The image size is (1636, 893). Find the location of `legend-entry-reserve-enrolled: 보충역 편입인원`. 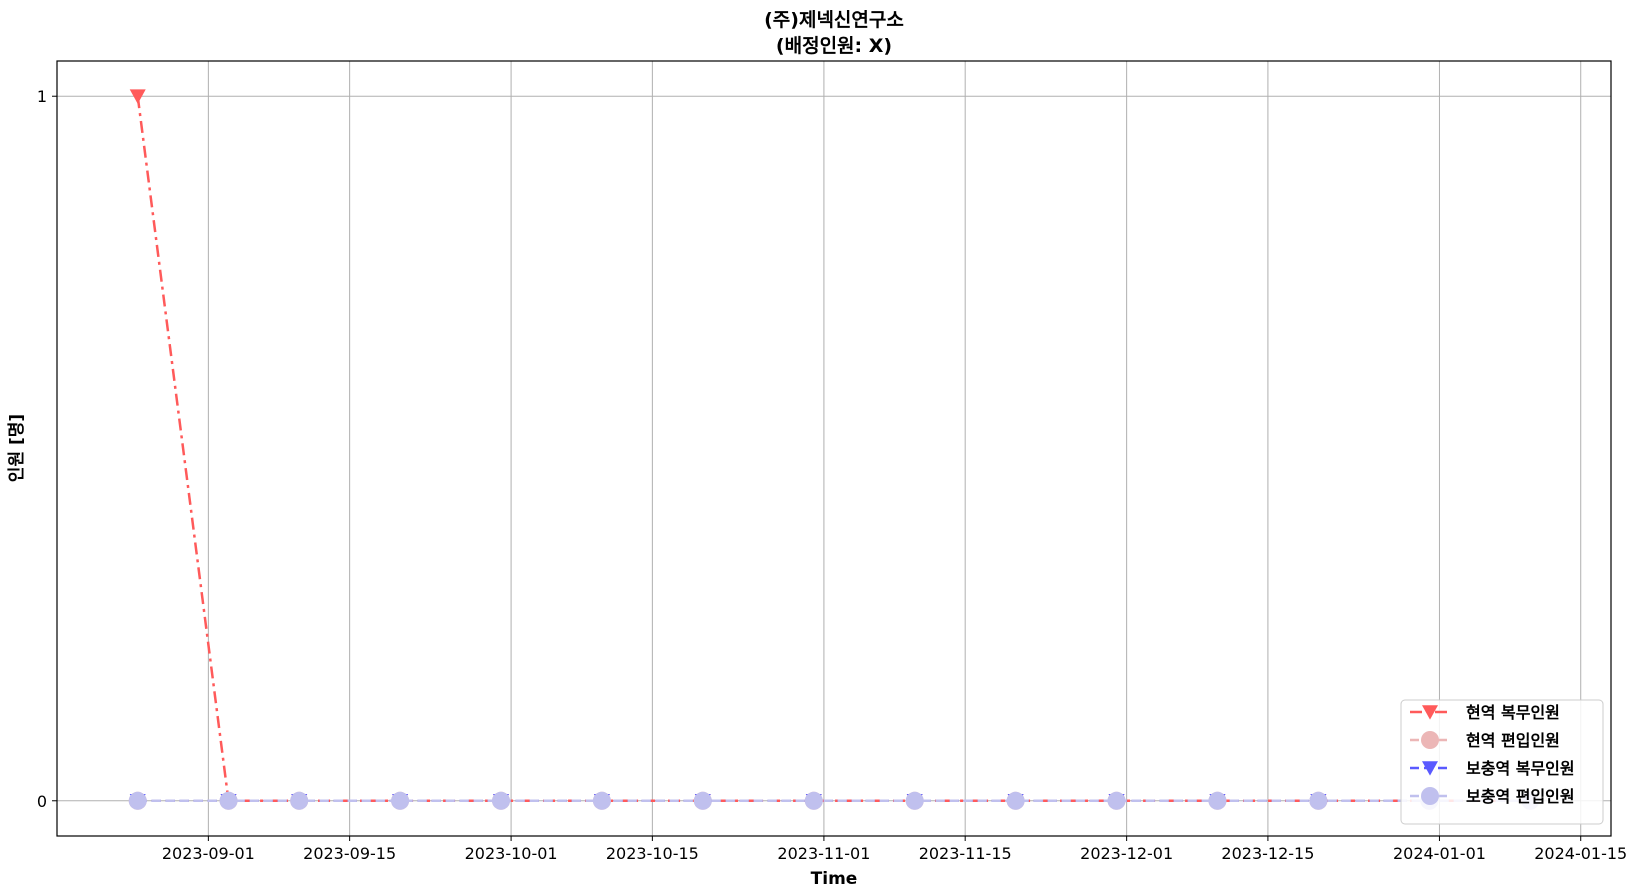

legend-entry-reserve-enrolled: 보충역 편입인원 is located at coordinates (1492, 796).